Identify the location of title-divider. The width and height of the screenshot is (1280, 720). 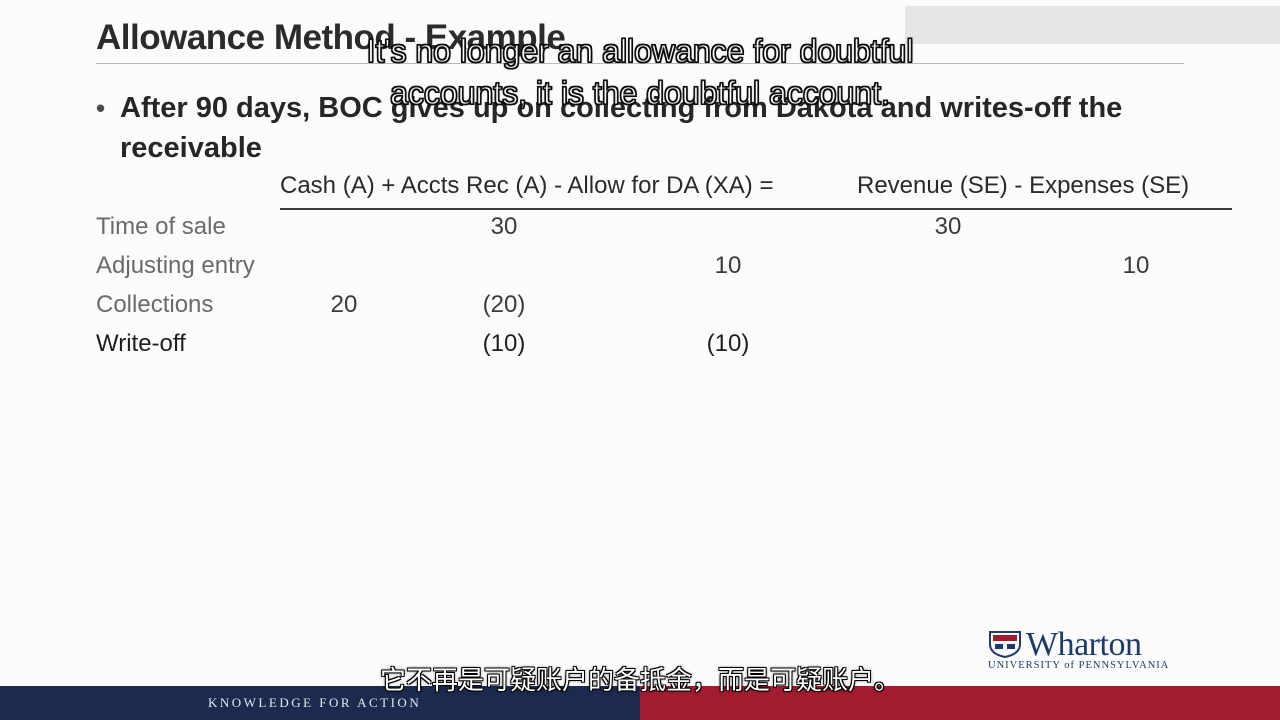
(640, 63).